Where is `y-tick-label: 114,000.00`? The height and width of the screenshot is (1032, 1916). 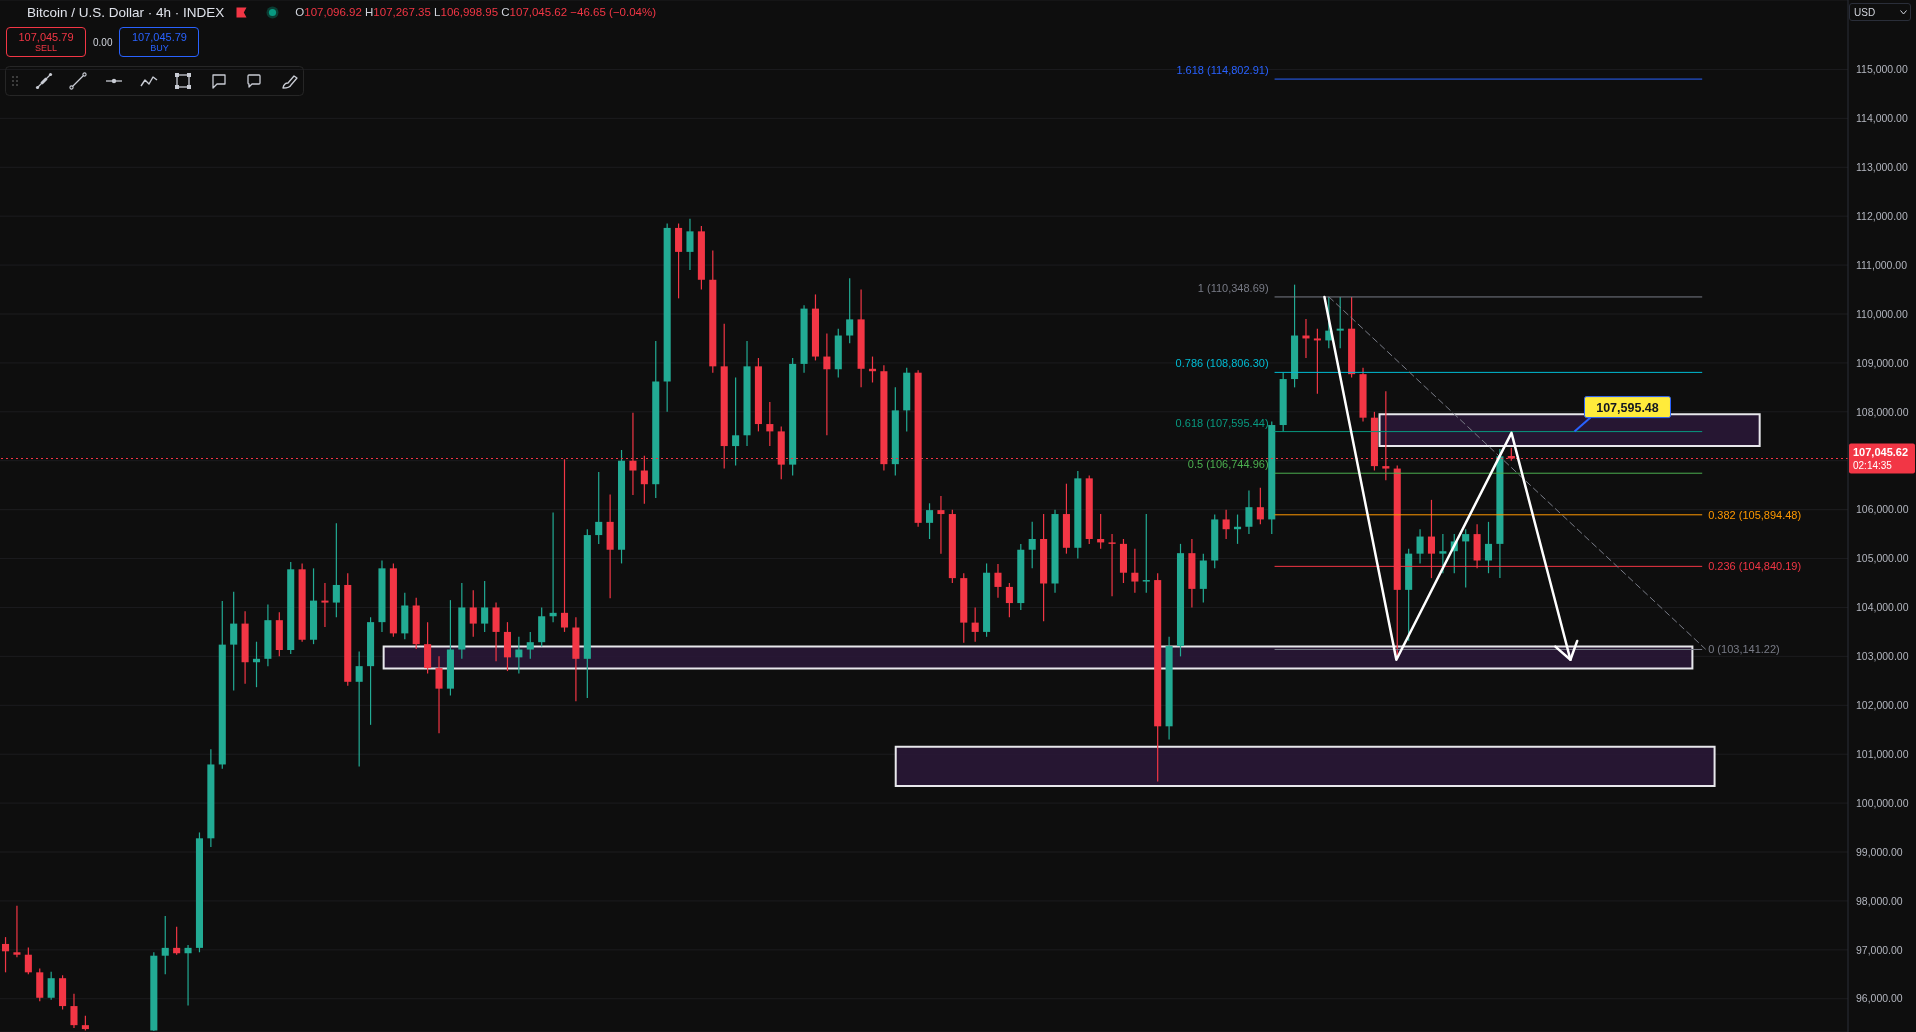 y-tick-label: 114,000.00 is located at coordinates (1882, 118).